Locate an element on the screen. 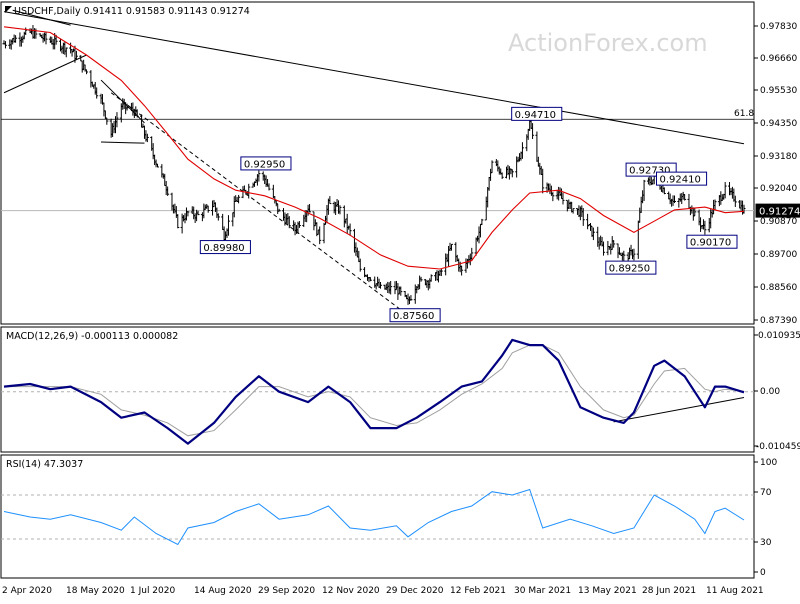  macd-title: MACD(12,26,9) -0.000113 0.000082 is located at coordinates (92, 336).